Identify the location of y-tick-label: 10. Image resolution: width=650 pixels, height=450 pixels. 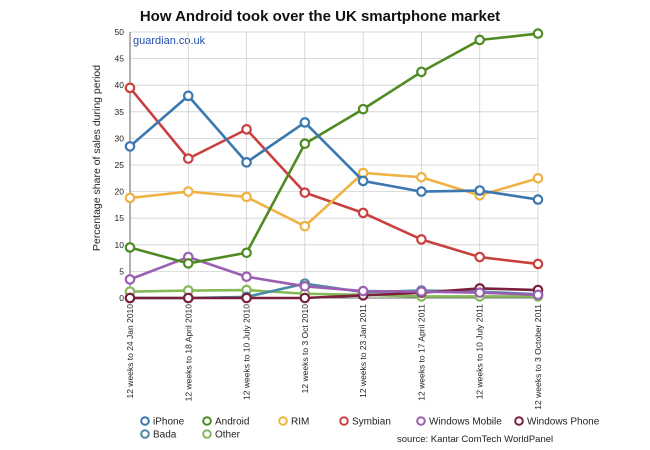
(120, 245).